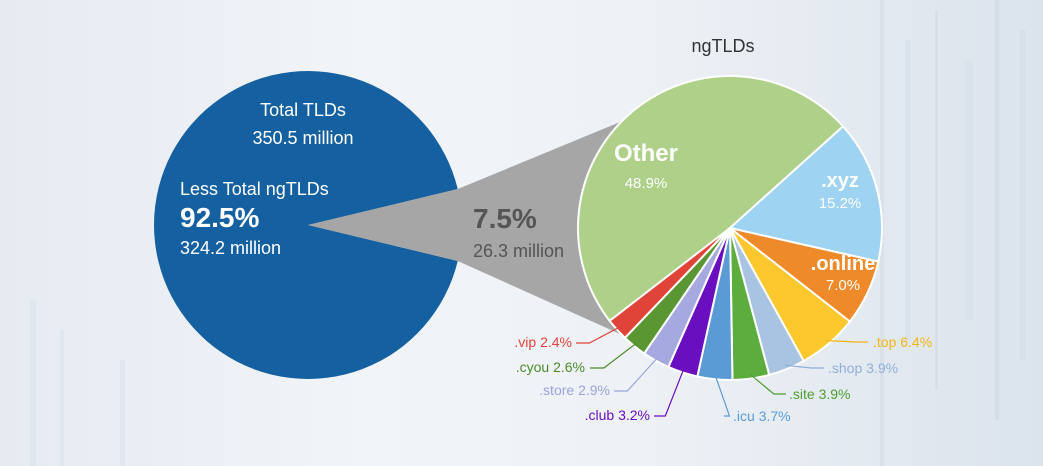 The width and height of the screenshot is (1043, 466). I want to click on slice-pct-other: 48.9%, so click(646, 183).